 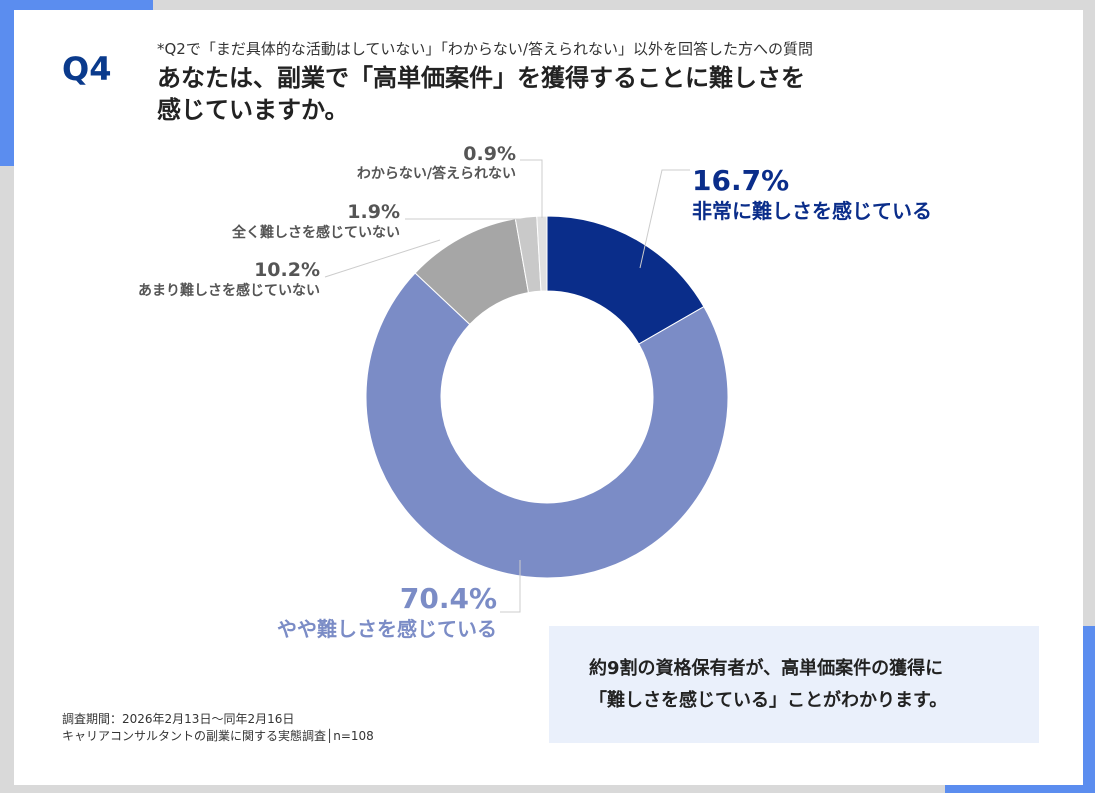 What do you see at coordinates (507, 94) in the screenshot?
I see `question-title: あなたは、副業で「高単価案件」を獲得することに難しさを 感じていますか。` at bounding box center [507, 94].